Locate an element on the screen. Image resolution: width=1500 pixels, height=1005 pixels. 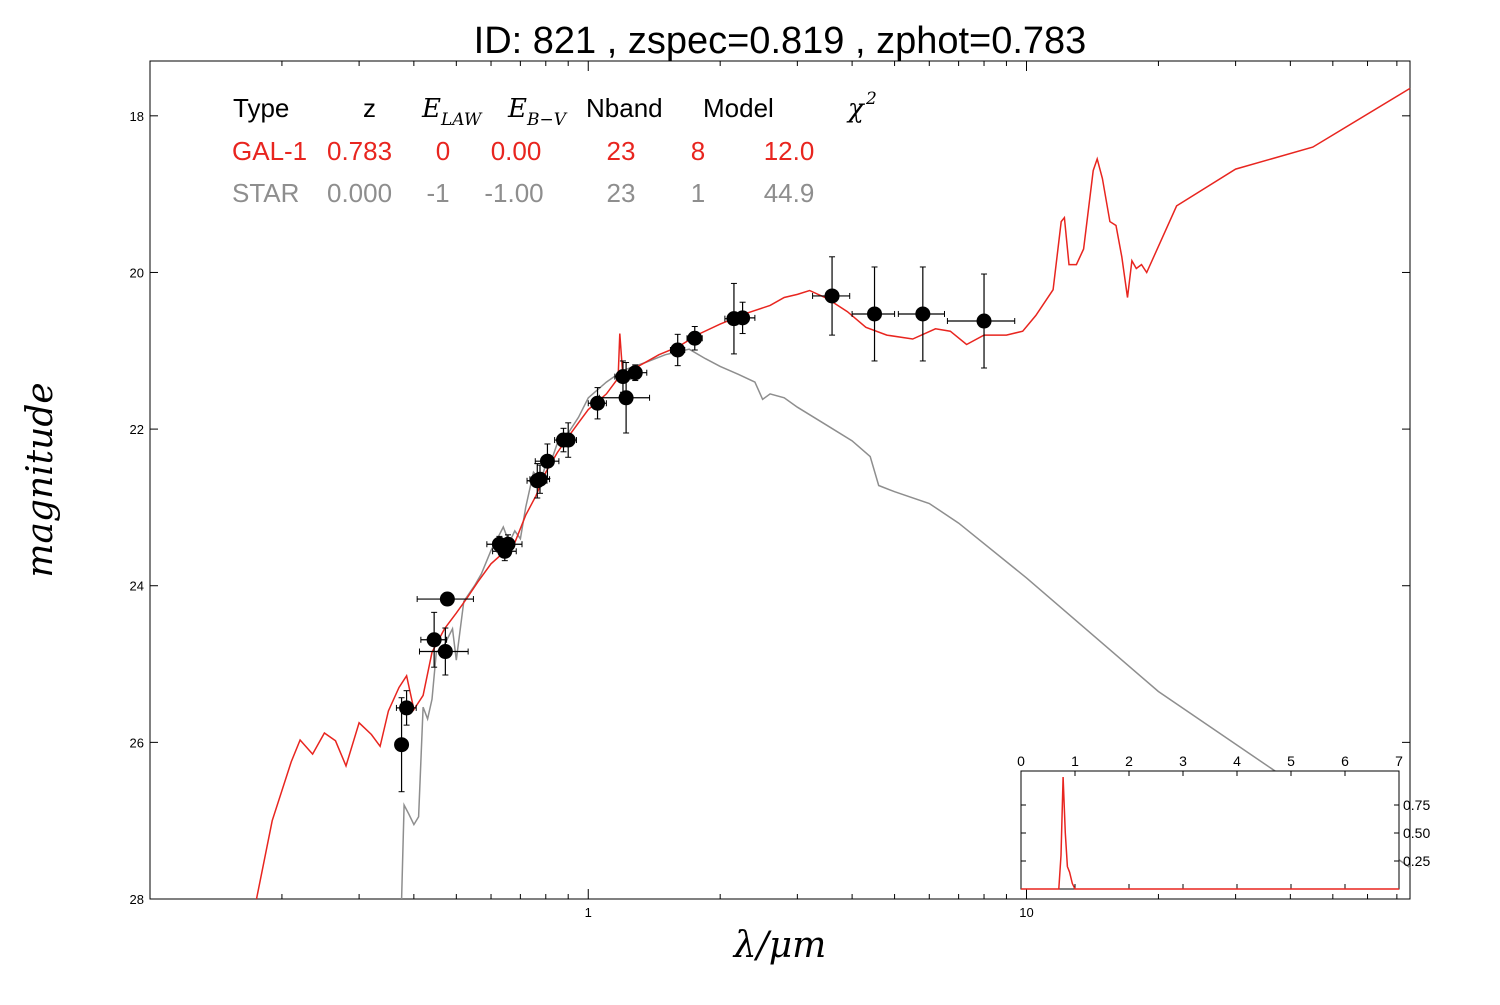
star-z: 0.000 is located at coordinates (359, 193).